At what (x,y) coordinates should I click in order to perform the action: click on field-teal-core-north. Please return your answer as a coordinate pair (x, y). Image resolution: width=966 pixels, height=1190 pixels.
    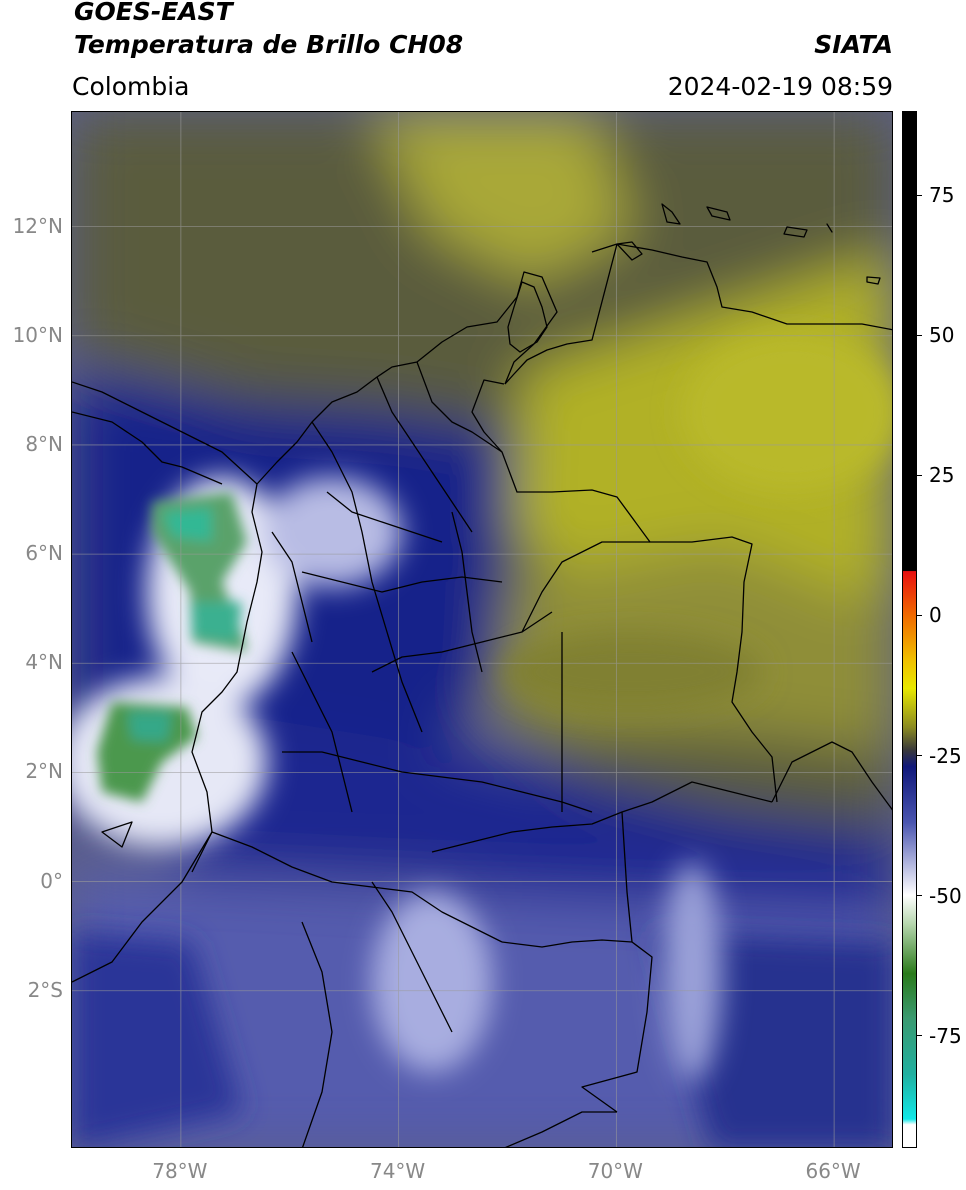
    Looking at the image, I should click on (187, 524).